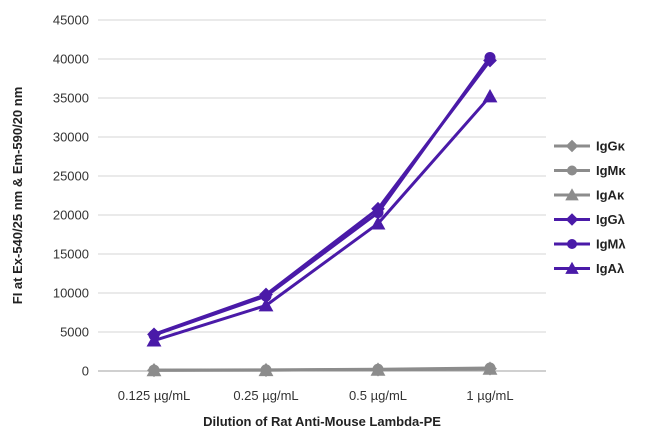 Image resolution: width=652 pixels, height=435 pixels. I want to click on x-tick-label: 0.25 µg/mL, so click(265, 395).